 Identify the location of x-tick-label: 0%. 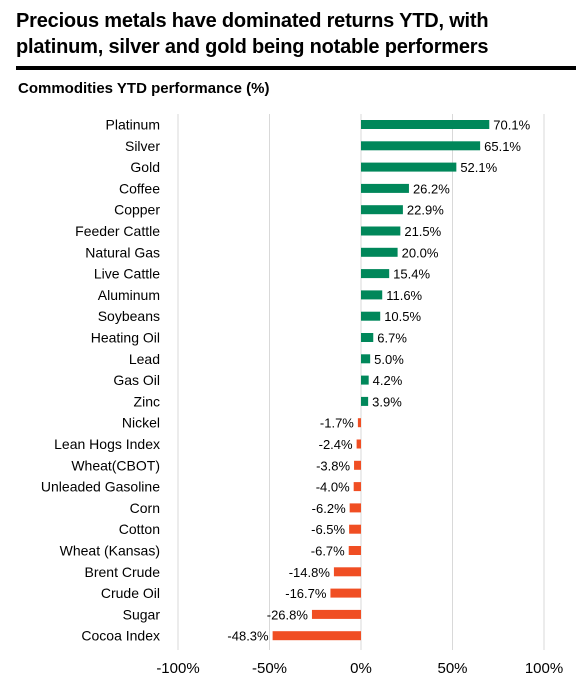
(361, 668).